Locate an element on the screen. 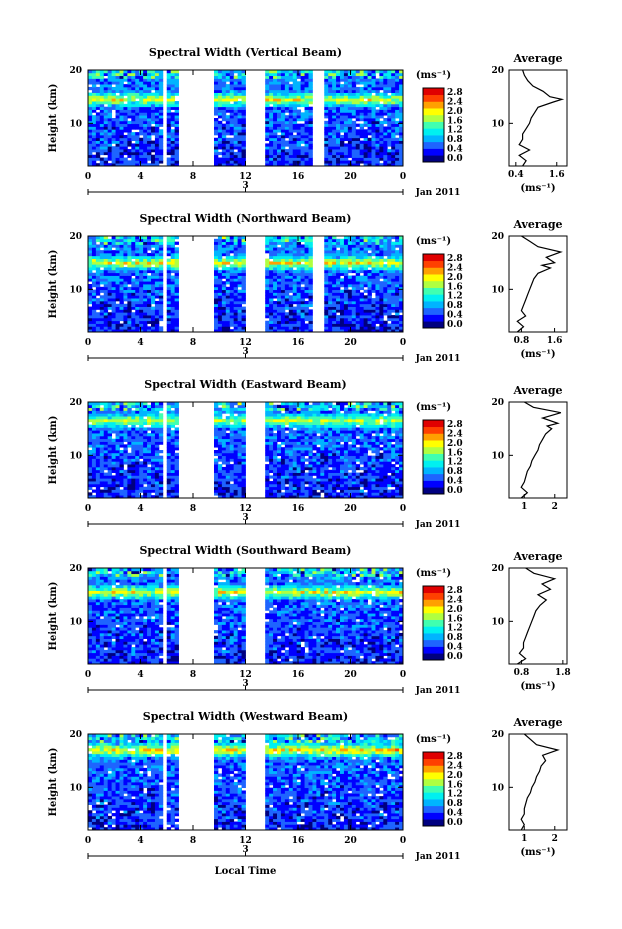 This screenshot has width=622, height=929. colorbar-segment is located at coordinates (433, 132).